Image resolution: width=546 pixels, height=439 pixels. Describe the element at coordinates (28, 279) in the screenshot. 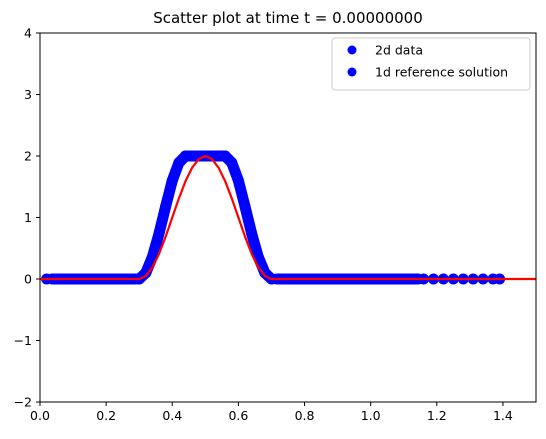

I see `y-tick-label: 0` at that location.